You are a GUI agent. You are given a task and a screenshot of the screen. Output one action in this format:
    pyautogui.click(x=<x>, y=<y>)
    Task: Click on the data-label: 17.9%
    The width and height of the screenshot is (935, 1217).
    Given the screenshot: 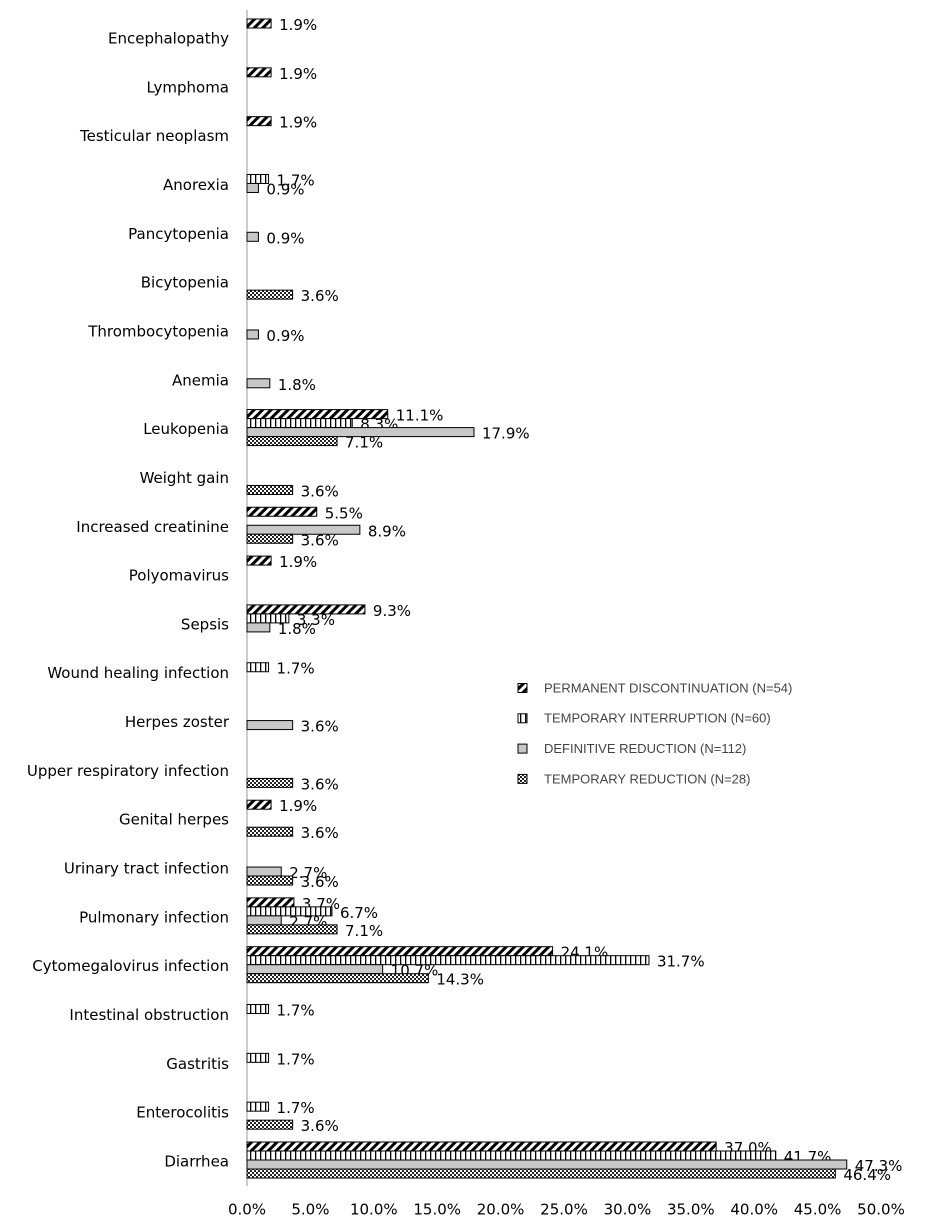 What is the action you would take?
    pyautogui.click(x=506, y=434)
    